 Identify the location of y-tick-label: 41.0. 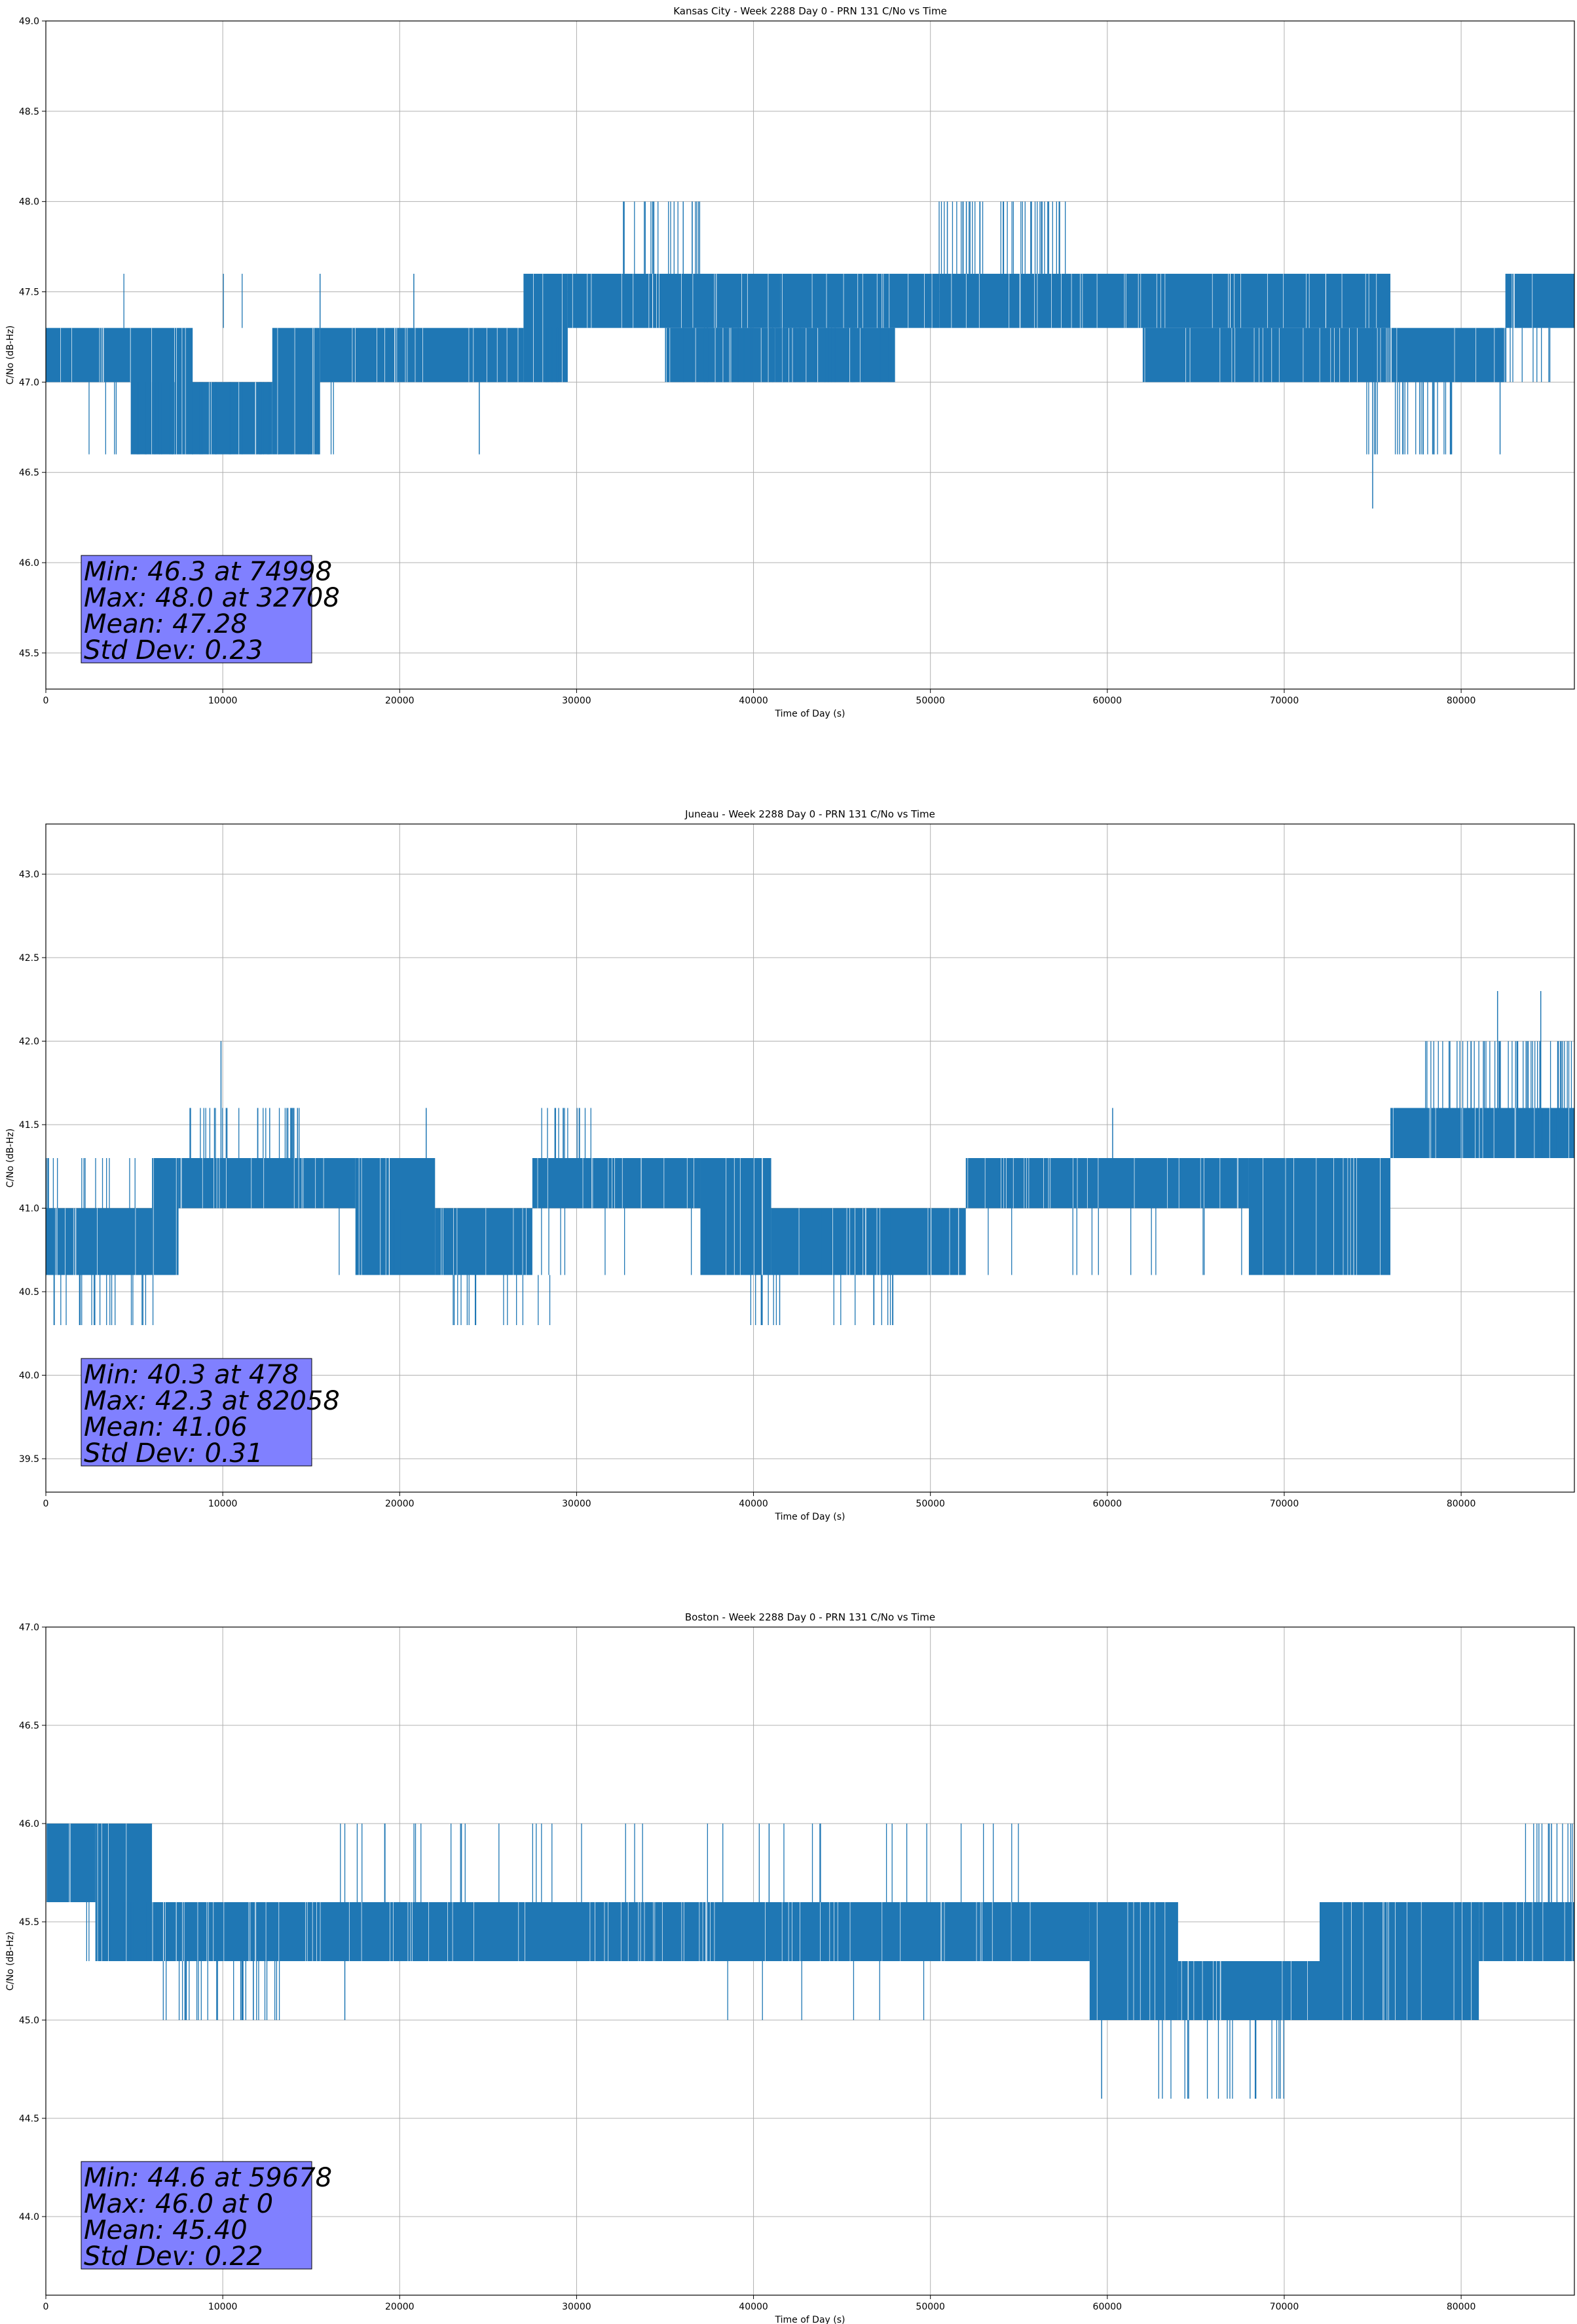
(29, 1209).